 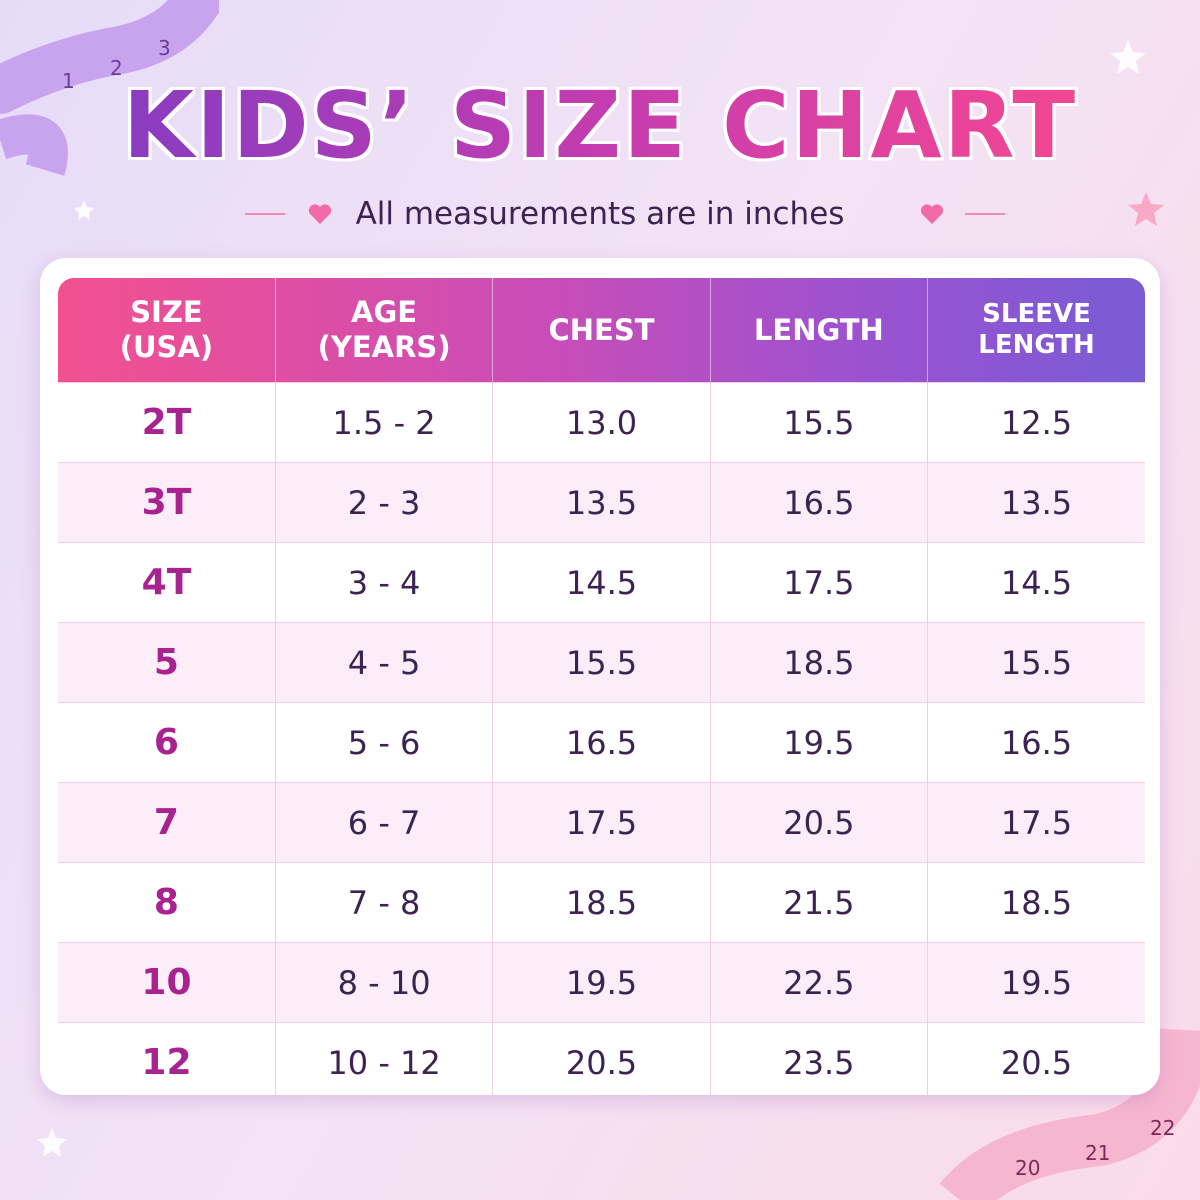 What do you see at coordinates (167, 330) in the screenshot?
I see `column-header: SIZE (USA)` at bounding box center [167, 330].